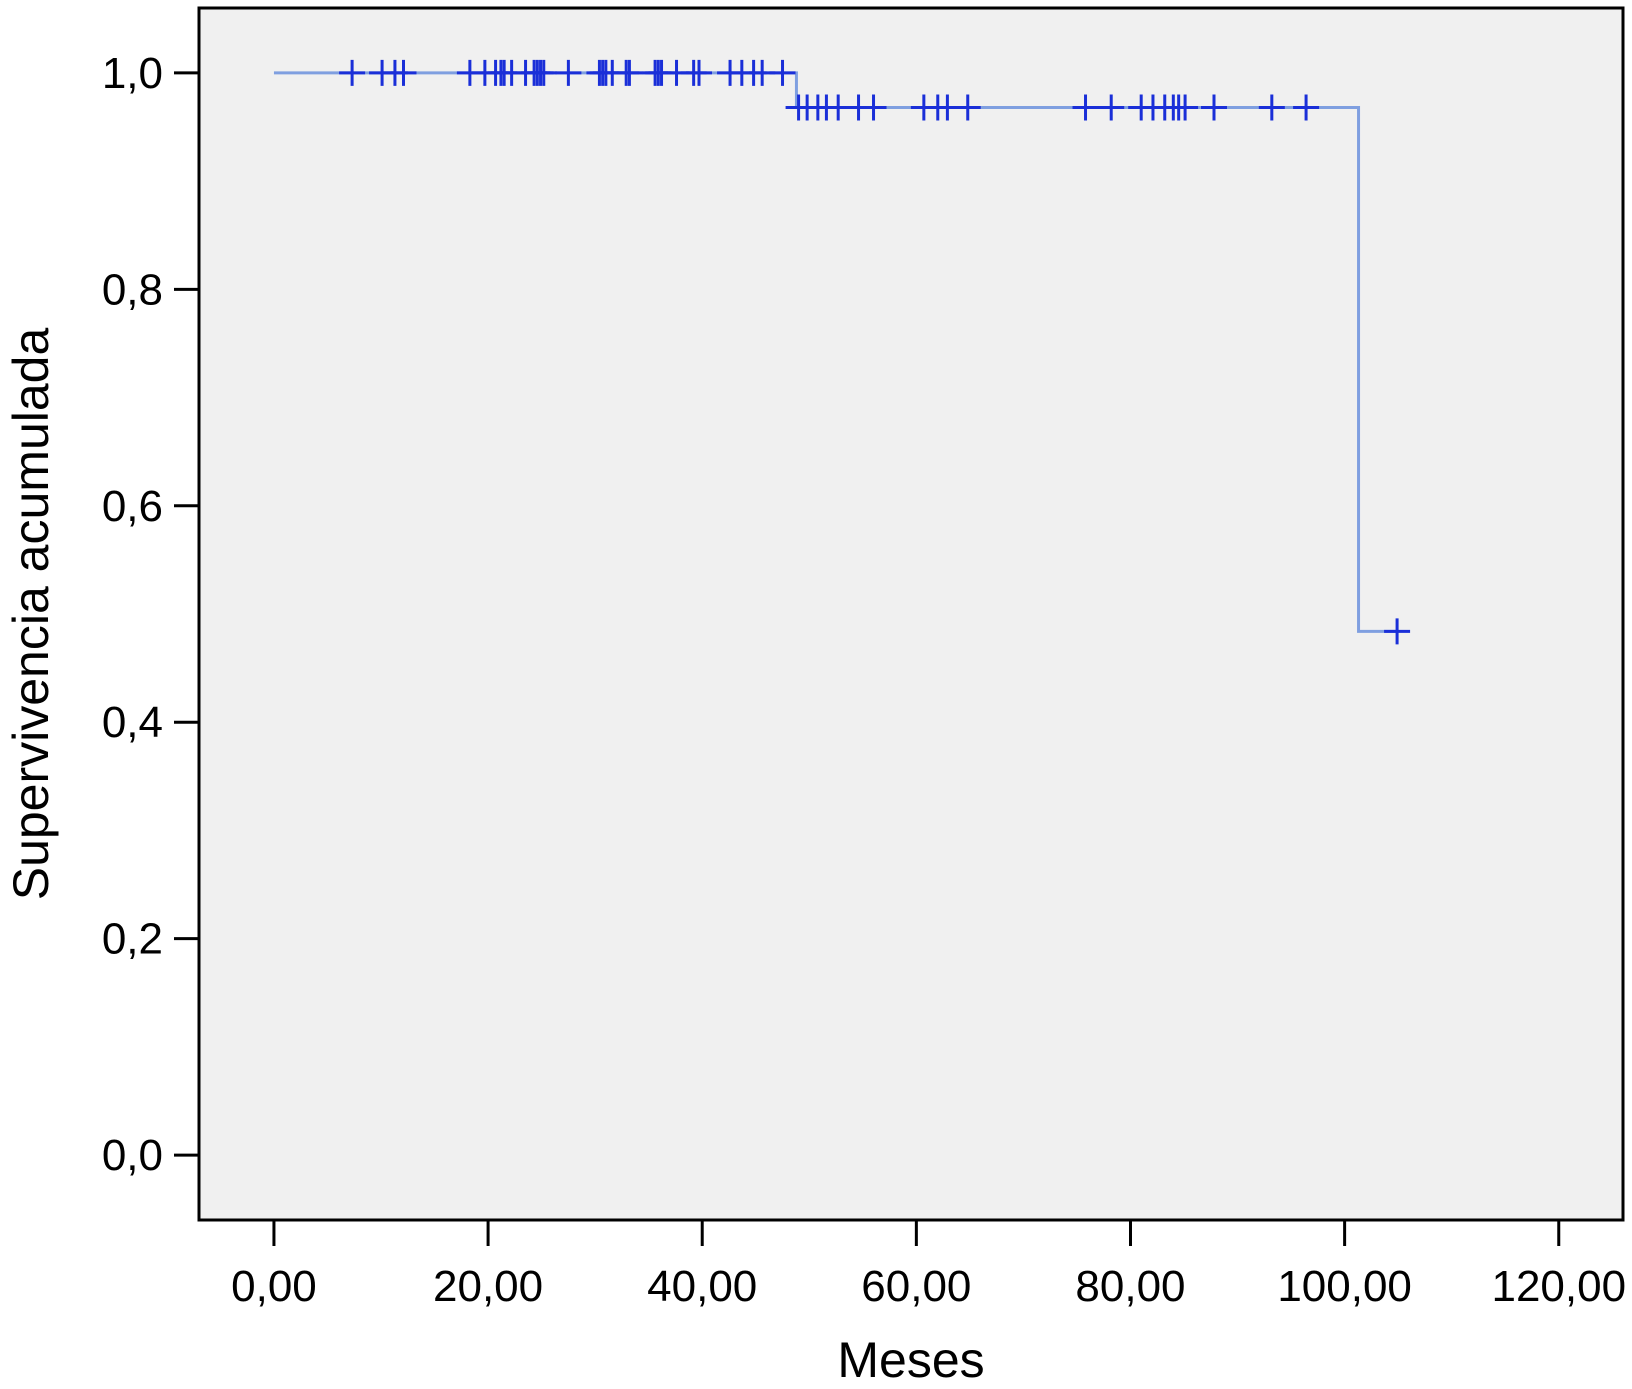 The height and width of the screenshot is (1389, 1632). Describe the element at coordinates (910, 1360) in the screenshot. I see `x-axis-title: Meses` at that location.